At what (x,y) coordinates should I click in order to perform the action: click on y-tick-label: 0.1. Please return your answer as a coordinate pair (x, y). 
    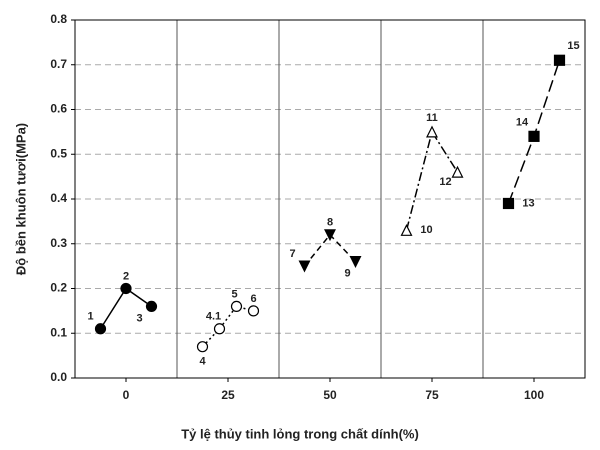
    Looking at the image, I should click on (58, 332).